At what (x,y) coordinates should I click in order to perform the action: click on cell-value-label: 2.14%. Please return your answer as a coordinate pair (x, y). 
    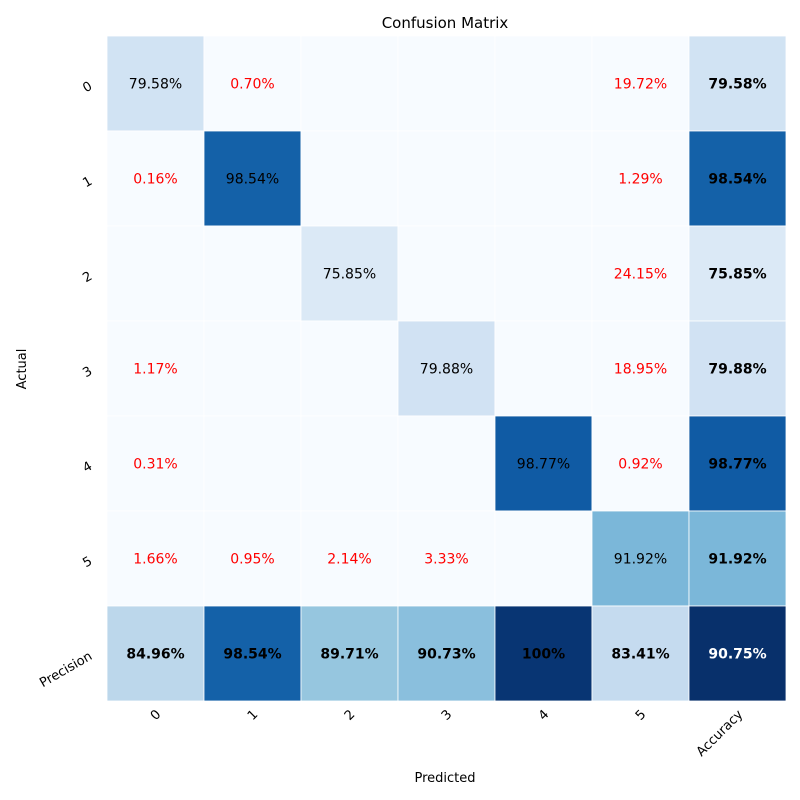
    Looking at the image, I should click on (349, 560).